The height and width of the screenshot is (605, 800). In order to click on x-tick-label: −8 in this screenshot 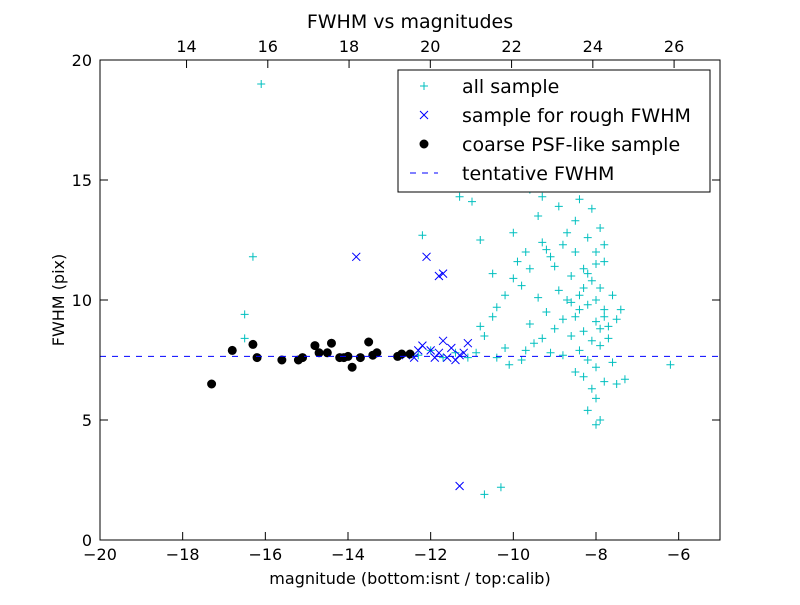, I will do `click(596, 554)`.